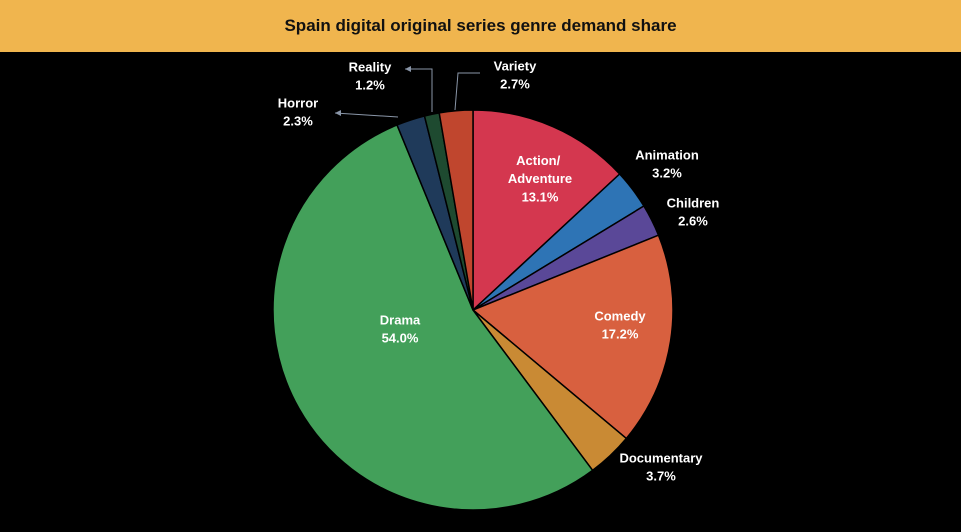  Describe the element at coordinates (693, 220) in the screenshot. I see `slice-value-label: 2.6%` at that location.